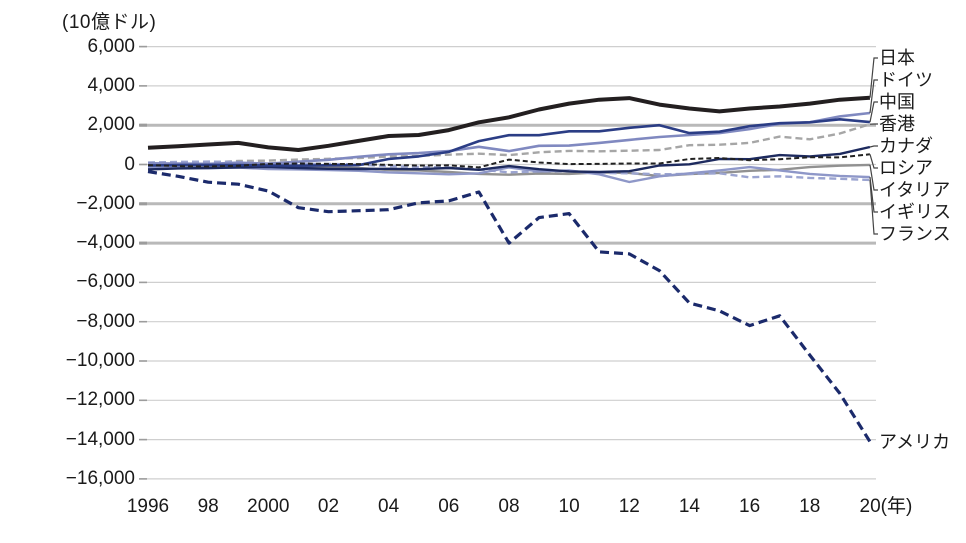 The height and width of the screenshot is (543, 966). I want to click on y-axis-tick-label: −4,000, so click(105, 243).